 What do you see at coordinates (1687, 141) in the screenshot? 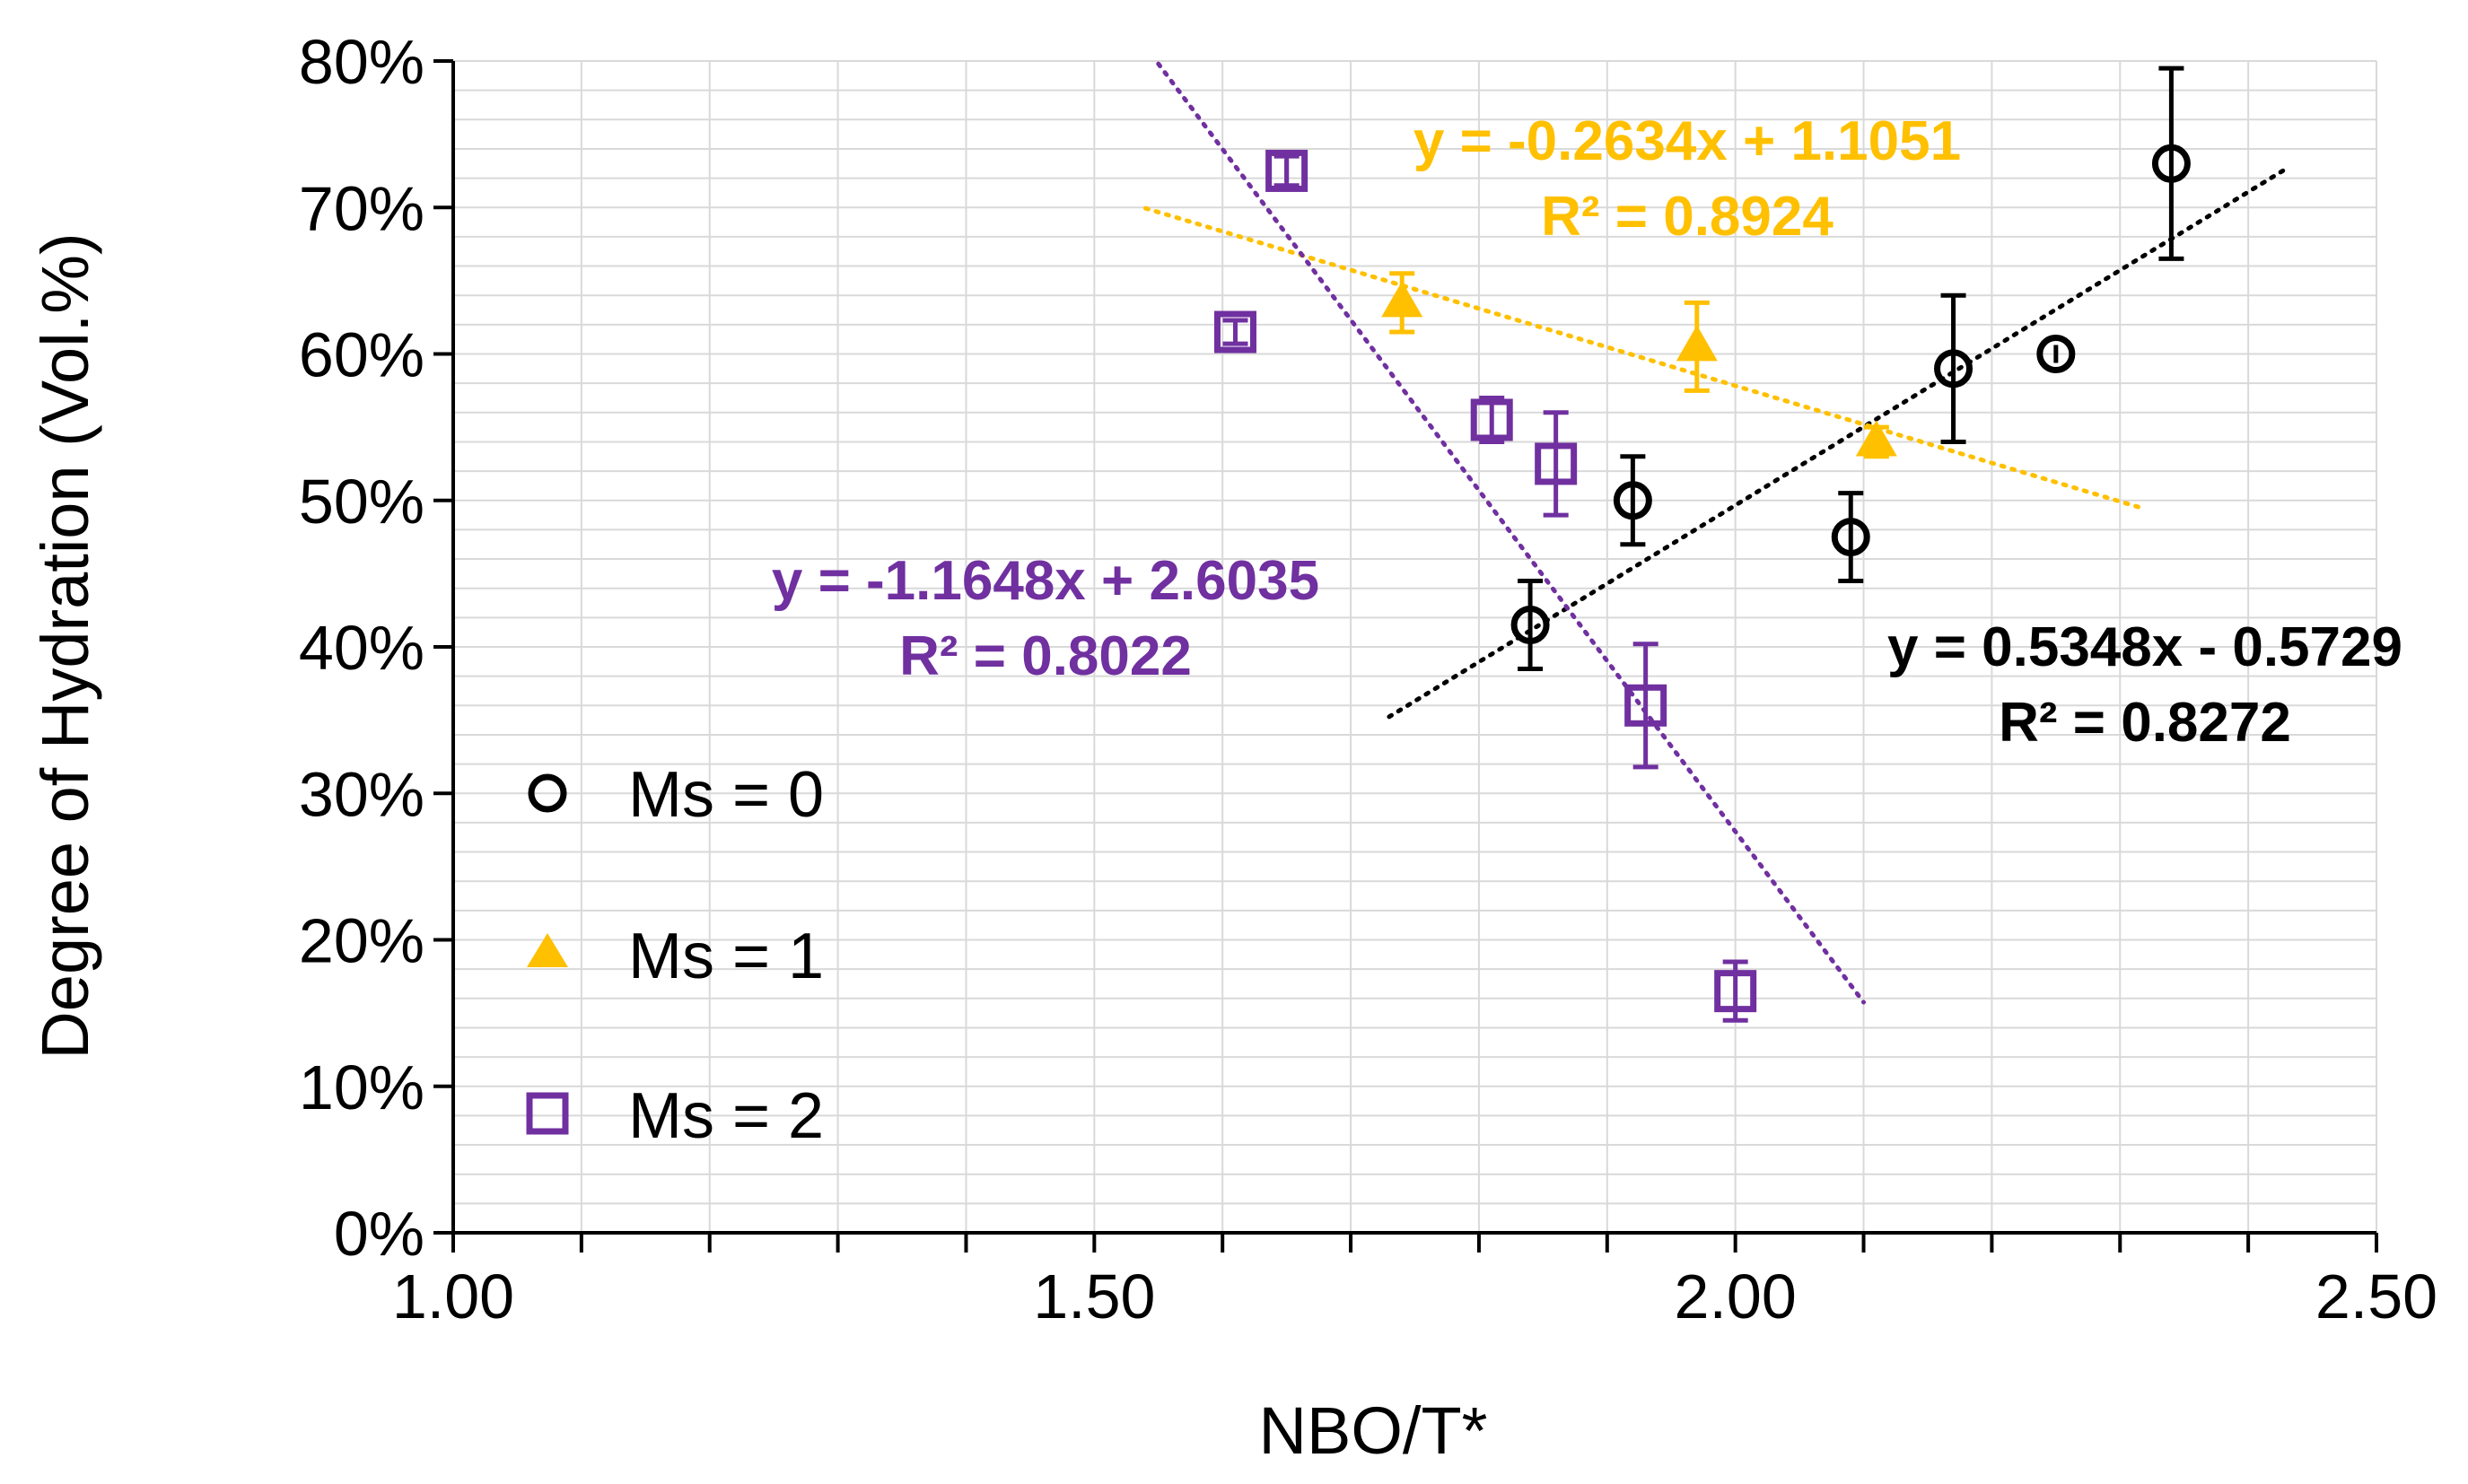
I see `ms1-equation: y = -0.2634x + 1.1051` at bounding box center [1687, 141].